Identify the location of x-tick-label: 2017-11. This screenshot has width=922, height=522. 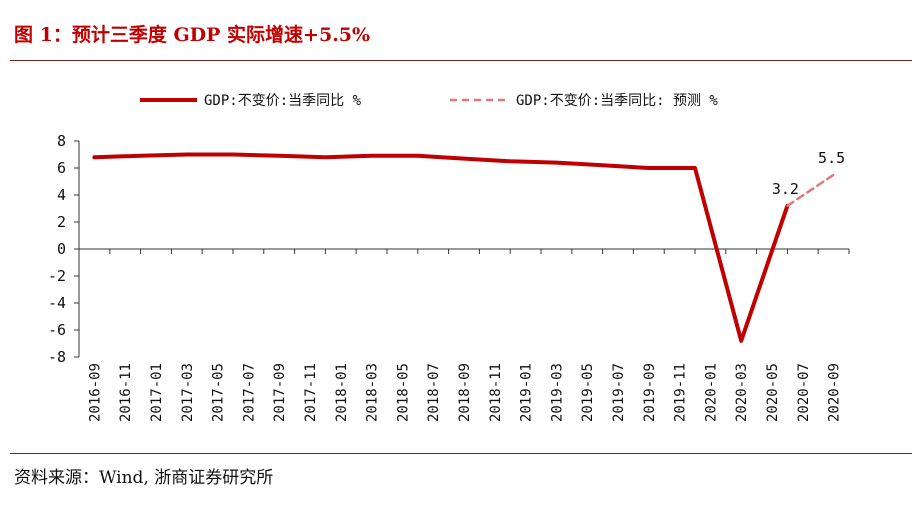
(311, 392).